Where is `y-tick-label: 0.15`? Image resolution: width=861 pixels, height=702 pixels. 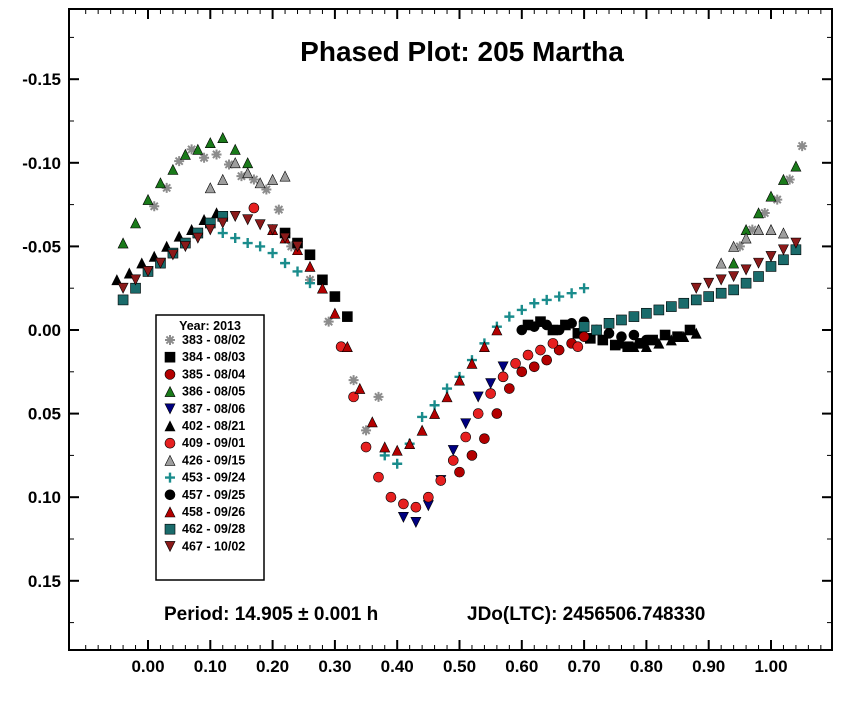 y-tick-label: 0.15 is located at coordinates (44, 581).